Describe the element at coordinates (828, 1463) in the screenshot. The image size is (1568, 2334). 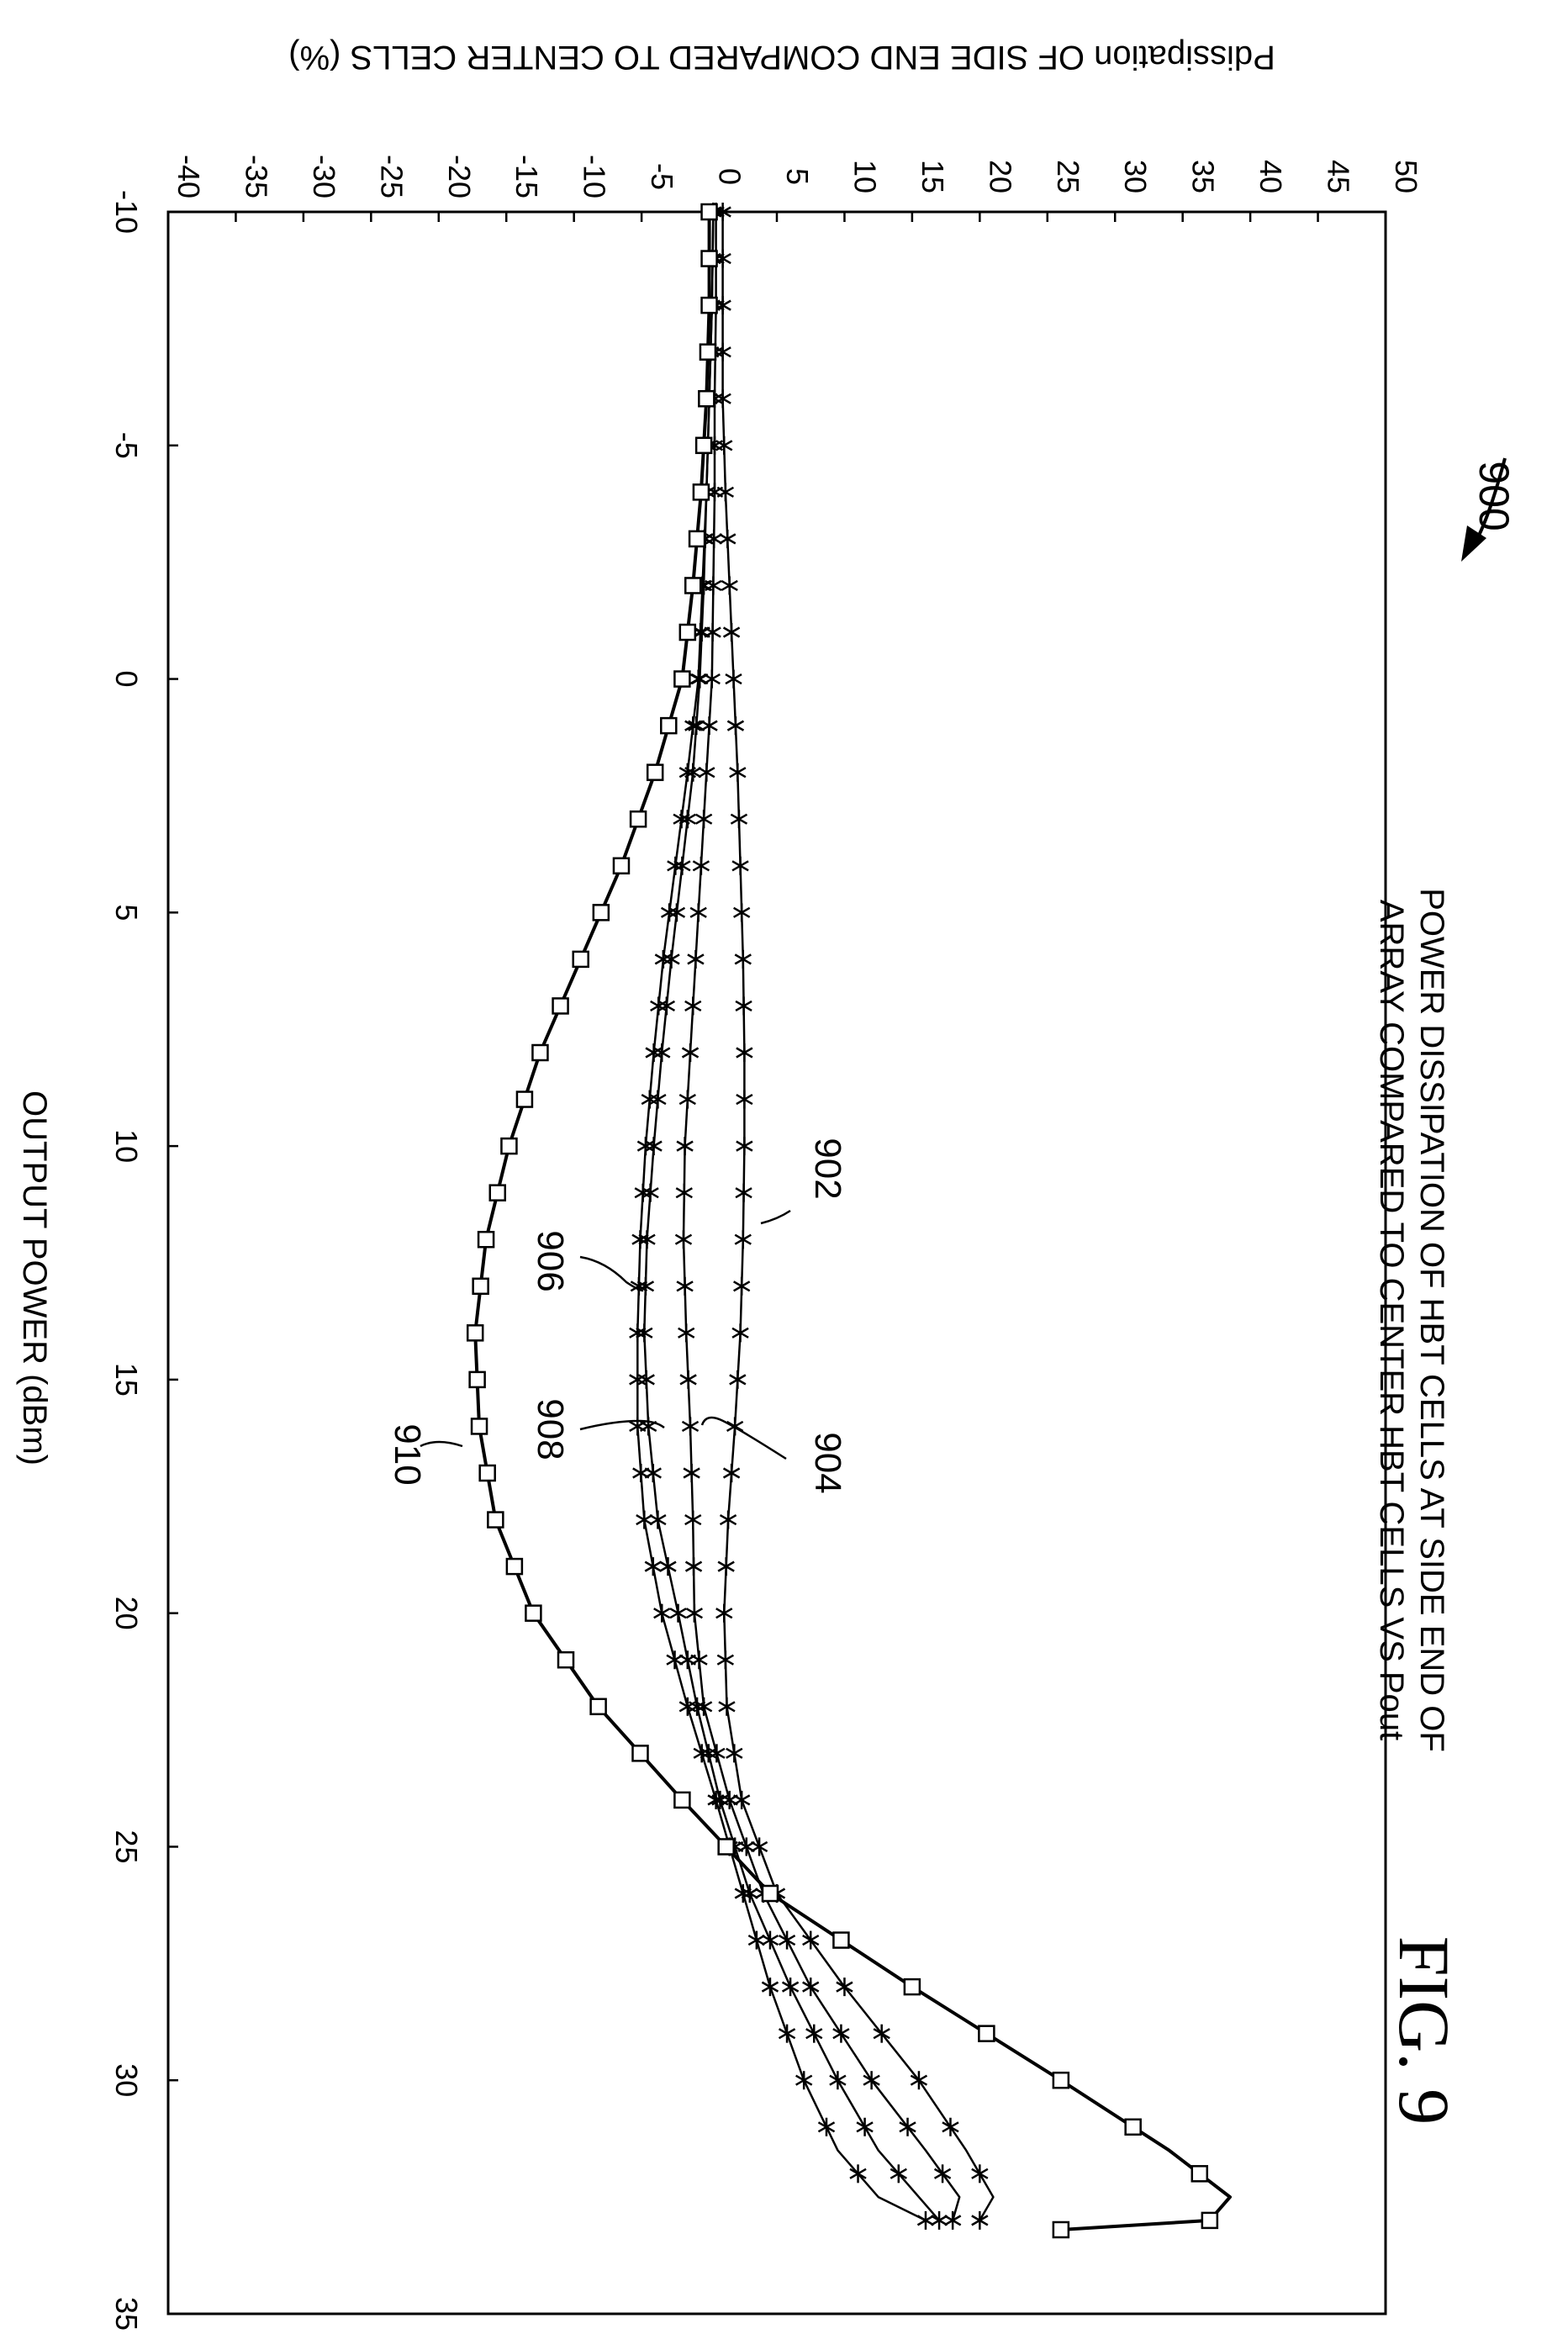
I see `callout-label-904: 904` at that location.